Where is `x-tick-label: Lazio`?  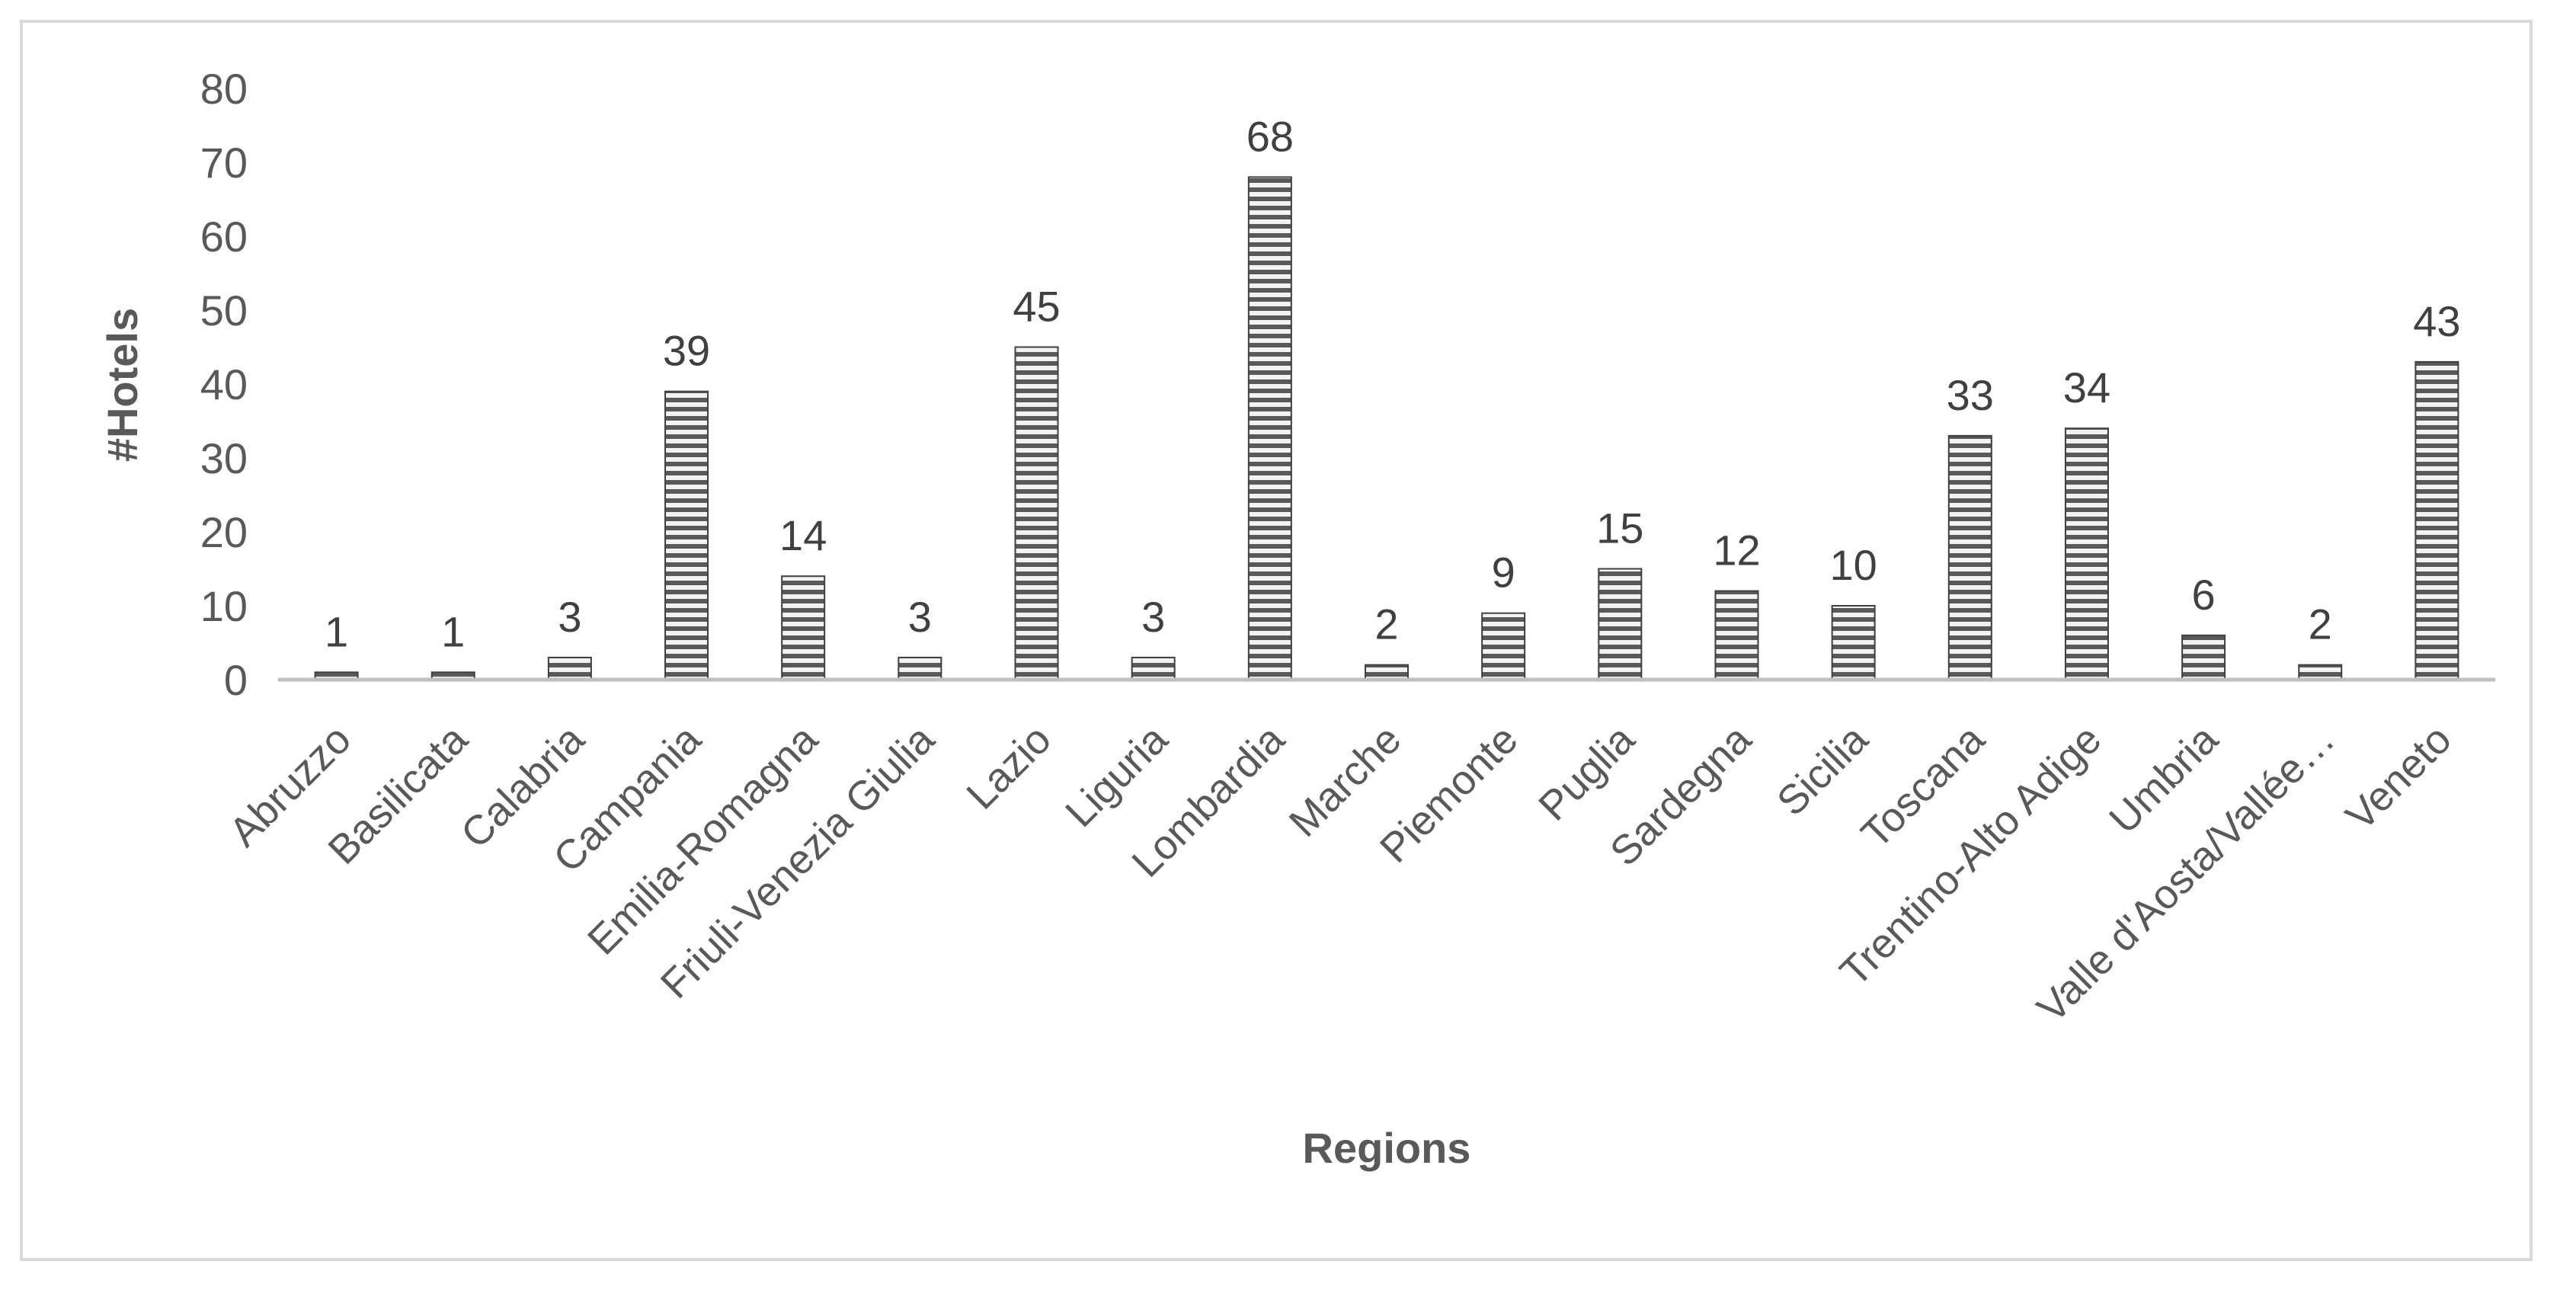 x-tick-label: Lazio is located at coordinates (1009, 767).